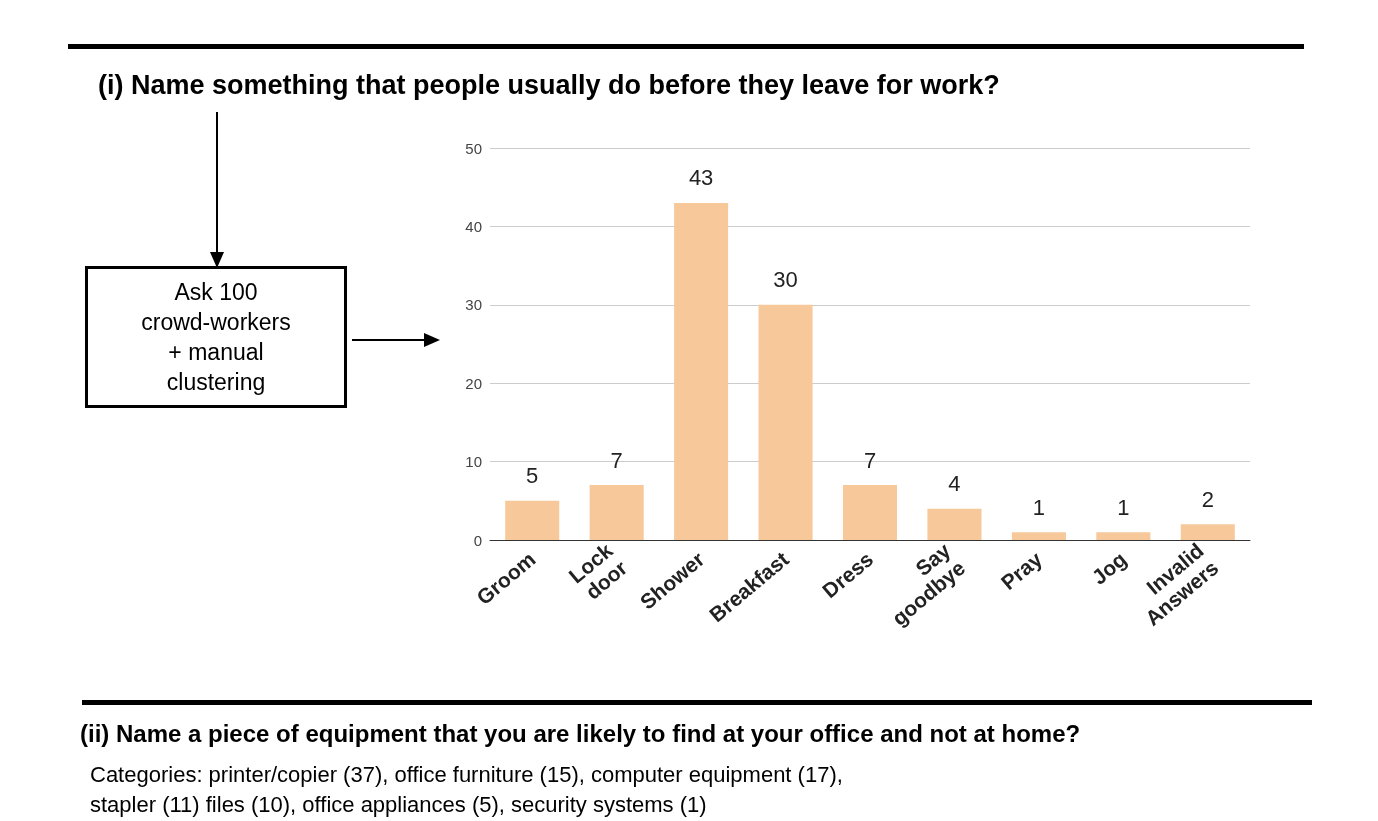 This screenshot has height=821, width=1378. I want to click on data-label: 43, so click(701, 178).